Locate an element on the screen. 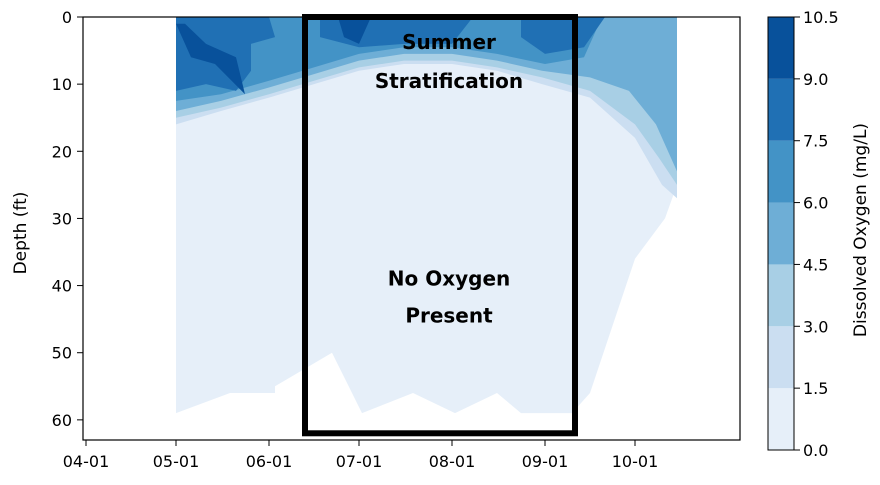  y-tick-label: 30 is located at coordinates (62, 218).